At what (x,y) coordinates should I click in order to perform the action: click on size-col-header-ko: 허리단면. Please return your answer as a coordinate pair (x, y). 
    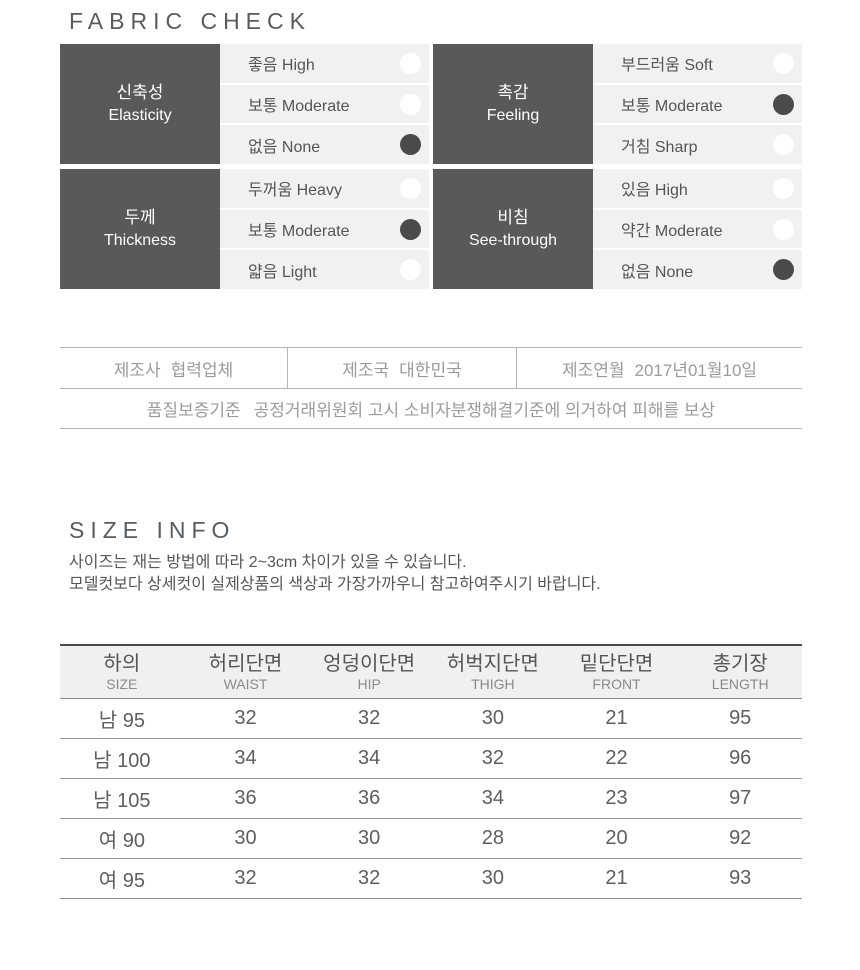
    Looking at the image, I should click on (245, 664).